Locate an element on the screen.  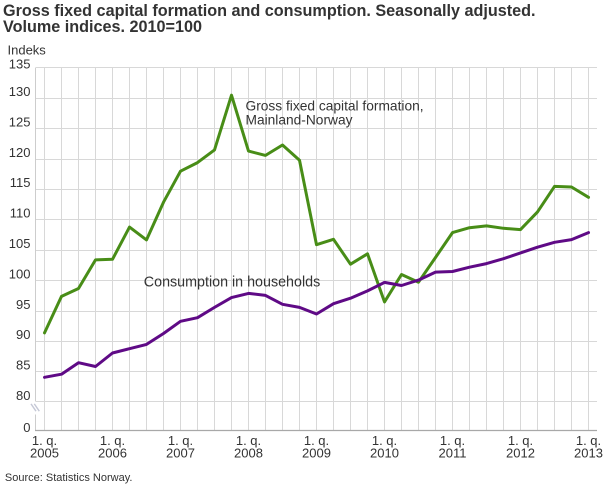
svg-text: 90 is located at coordinates (23, 334).